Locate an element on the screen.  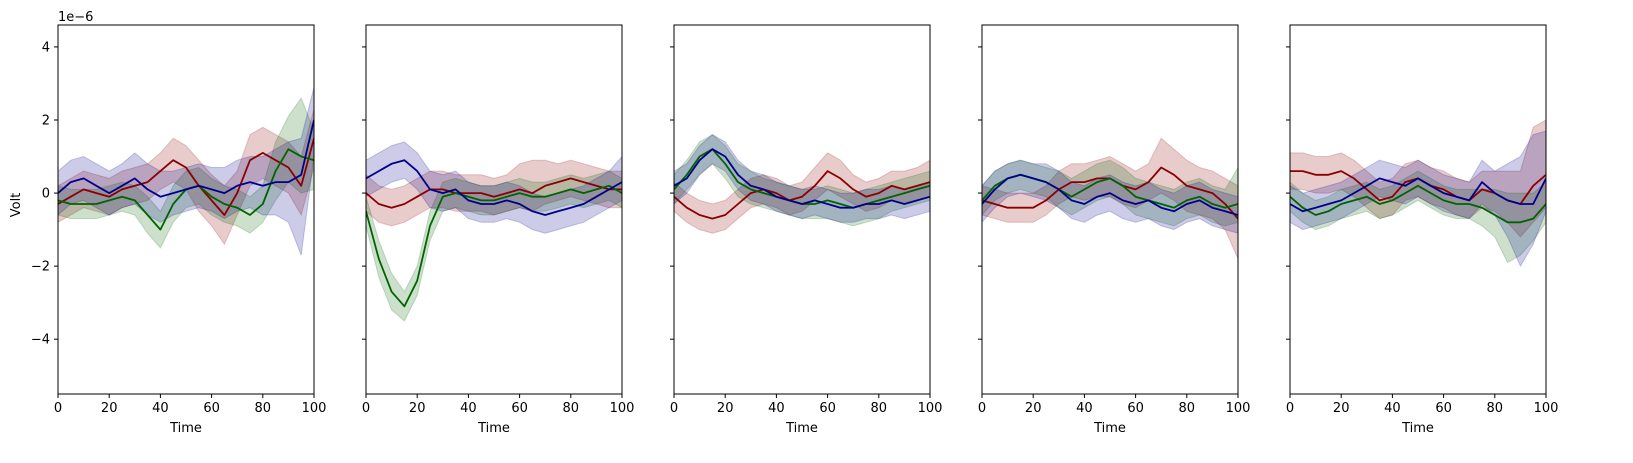
y-axis-label: Volt is located at coordinates (16, 205).